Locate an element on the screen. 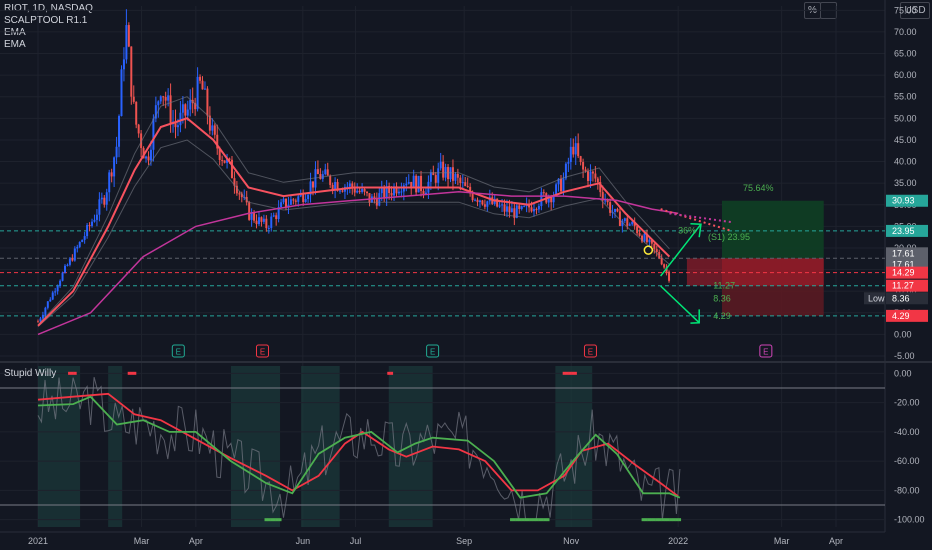 The height and width of the screenshot is (550, 932). osc-smooth-line is located at coordinates (359, 447).